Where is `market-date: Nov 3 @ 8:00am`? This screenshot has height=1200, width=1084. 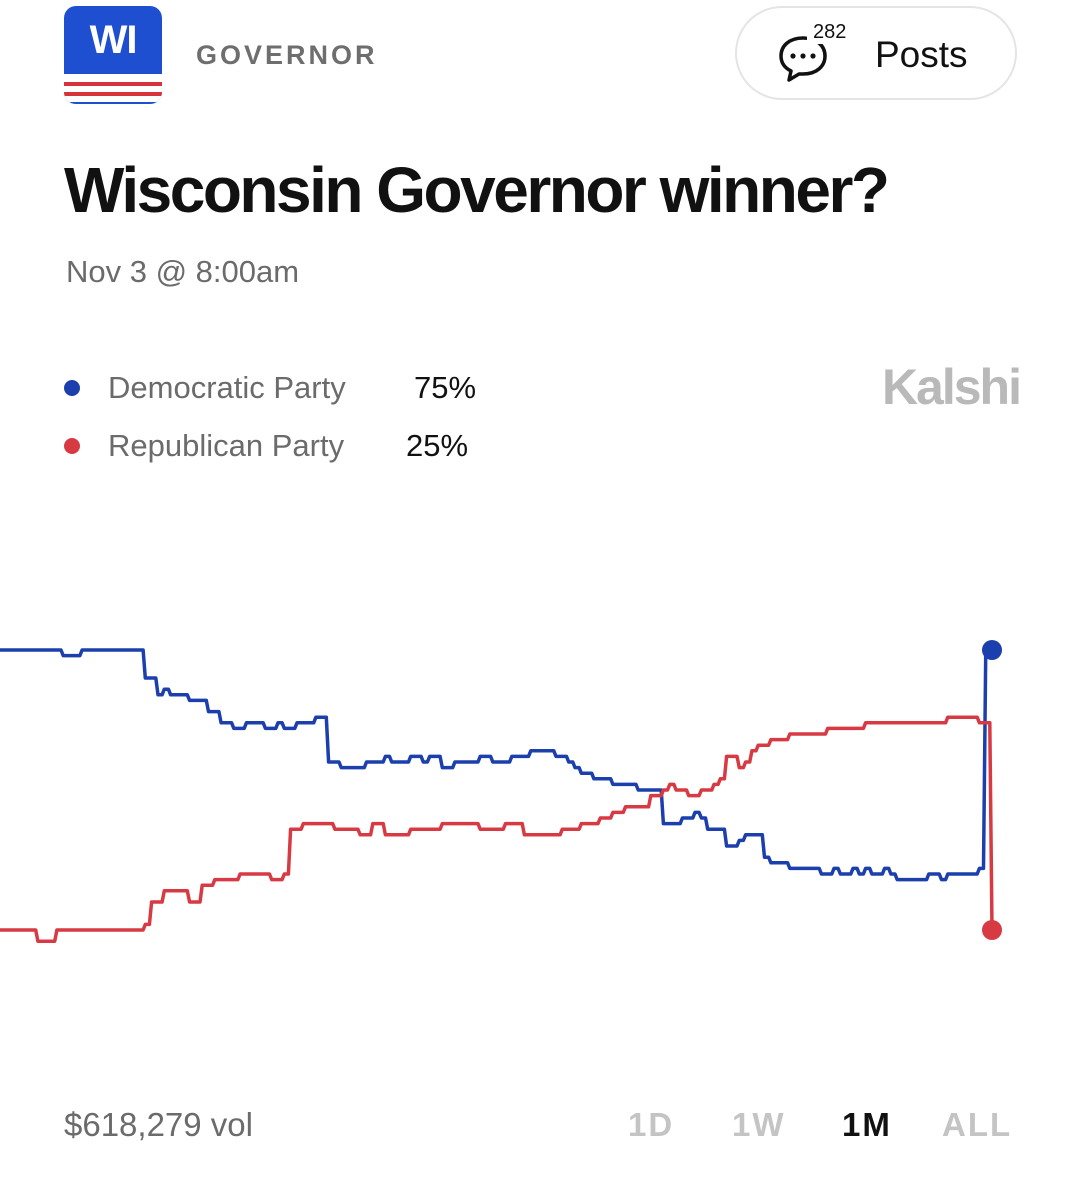 market-date: Nov 3 @ 8:00am is located at coordinates (183, 271).